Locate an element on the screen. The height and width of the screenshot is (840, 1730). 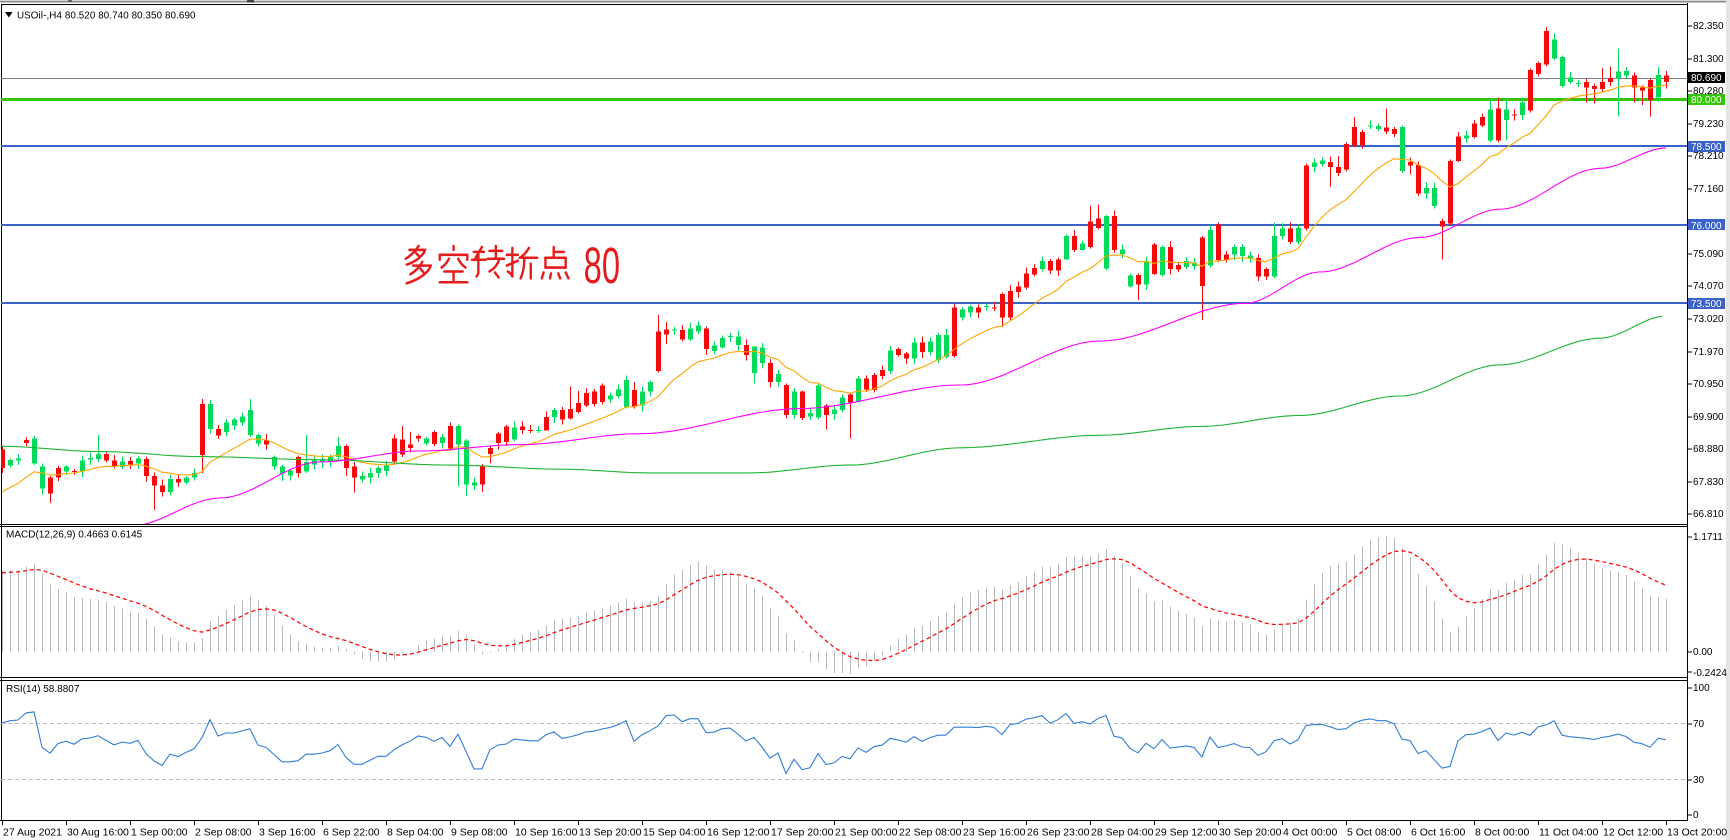
svg-text: 30 Sep 20:00 is located at coordinates (1250, 833).